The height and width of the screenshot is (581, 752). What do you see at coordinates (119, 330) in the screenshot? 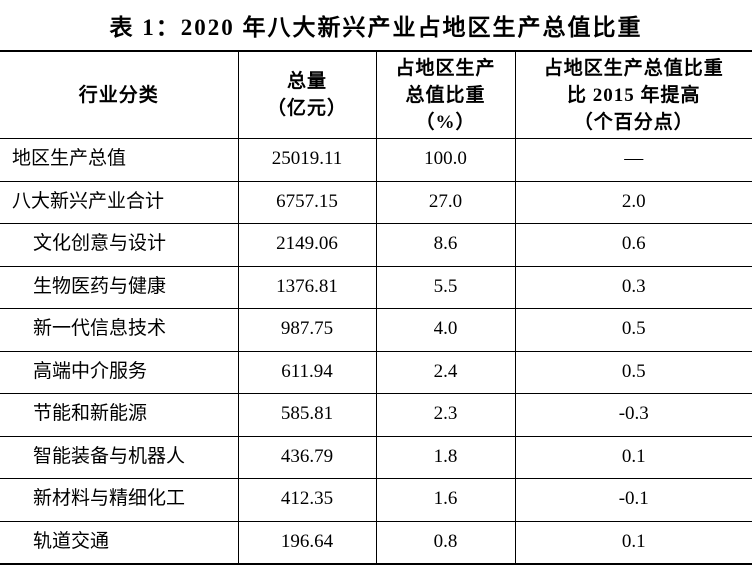
I see `cell-industry: 新一代信息技术` at bounding box center [119, 330].